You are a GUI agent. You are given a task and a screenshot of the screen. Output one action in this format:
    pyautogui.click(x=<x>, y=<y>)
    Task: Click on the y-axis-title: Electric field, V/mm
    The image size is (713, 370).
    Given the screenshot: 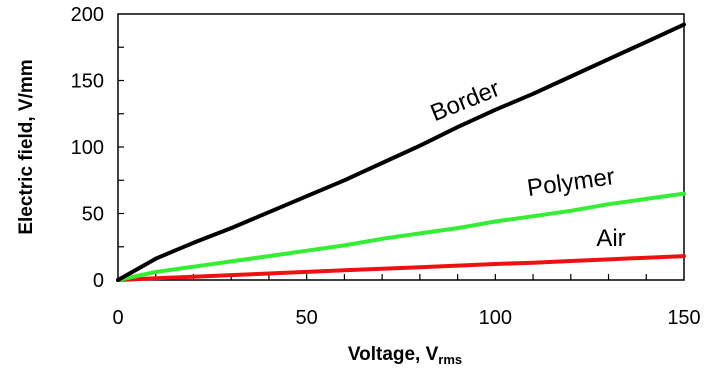 What is the action you would take?
    pyautogui.click(x=26, y=146)
    